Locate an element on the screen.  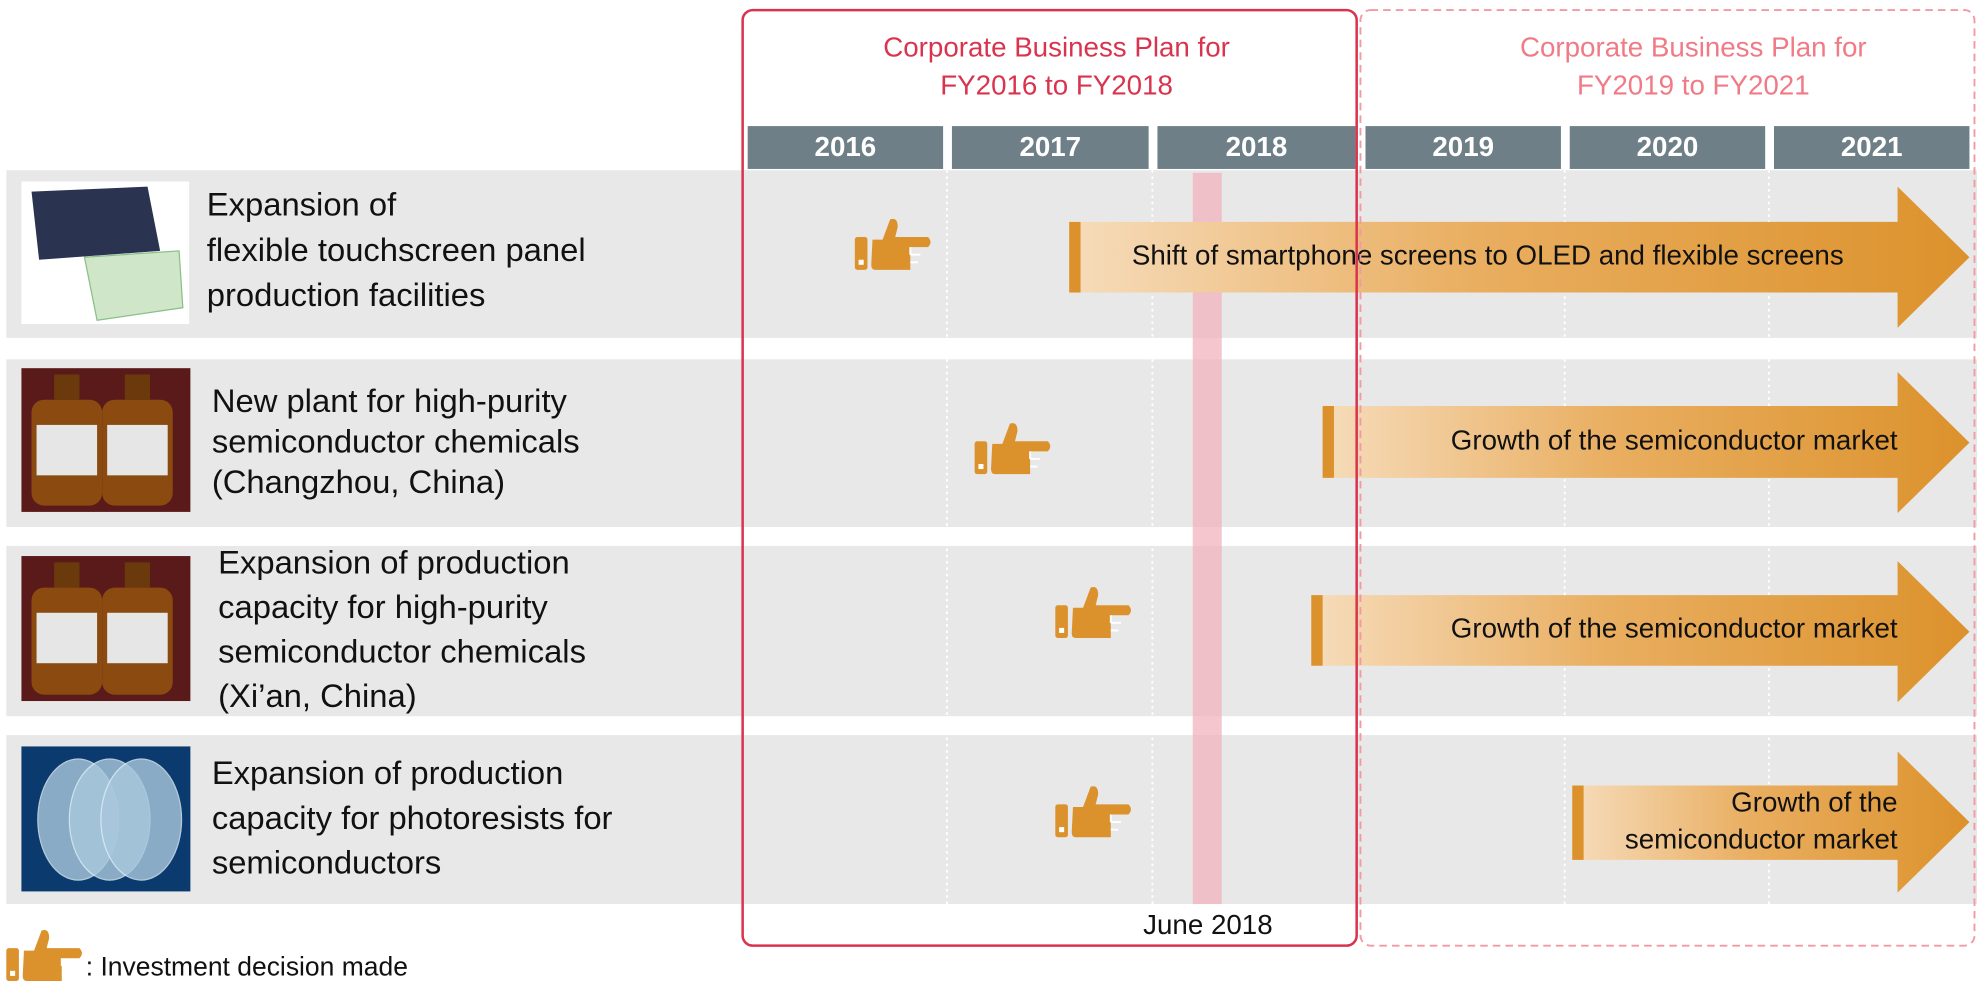
arrow-text: Growth of the is located at coordinates (1814, 802).